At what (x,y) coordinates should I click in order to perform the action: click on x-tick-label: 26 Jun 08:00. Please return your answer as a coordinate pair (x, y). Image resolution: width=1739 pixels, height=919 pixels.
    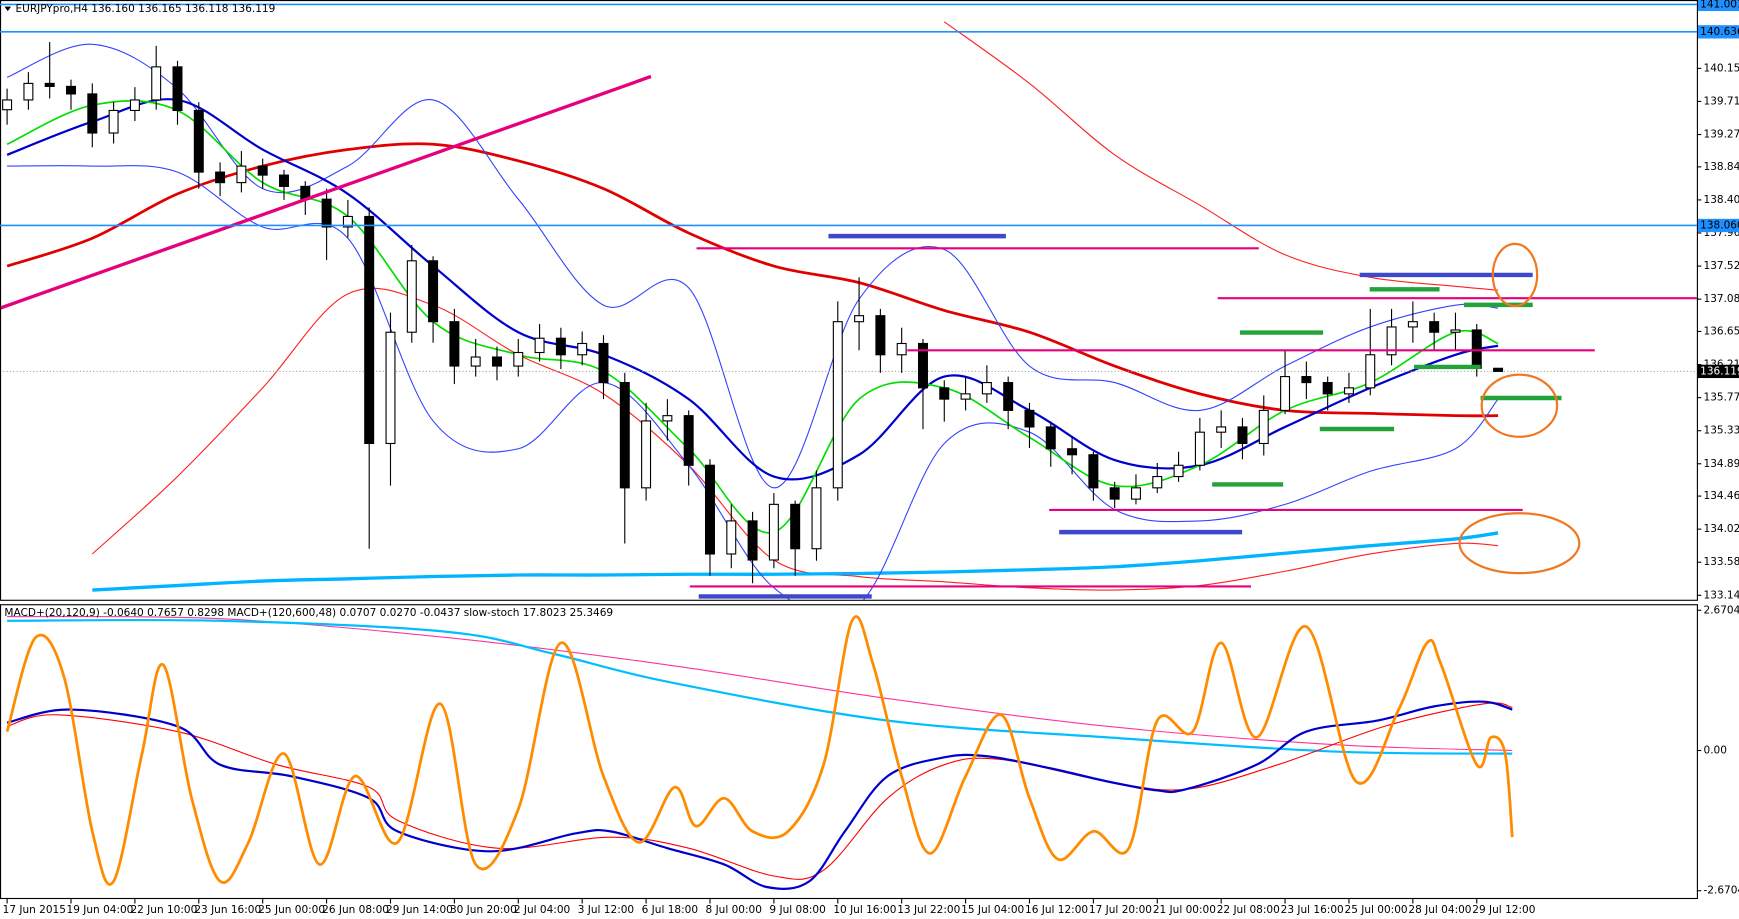
    Looking at the image, I should click on (355, 910).